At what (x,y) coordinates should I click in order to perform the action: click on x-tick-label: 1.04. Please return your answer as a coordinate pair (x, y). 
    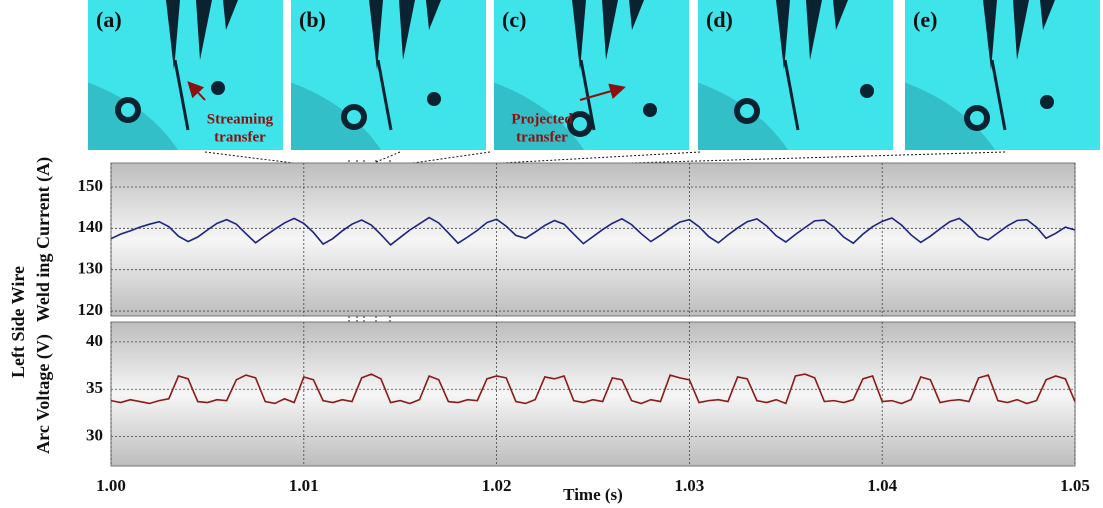
    Looking at the image, I should click on (882, 485).